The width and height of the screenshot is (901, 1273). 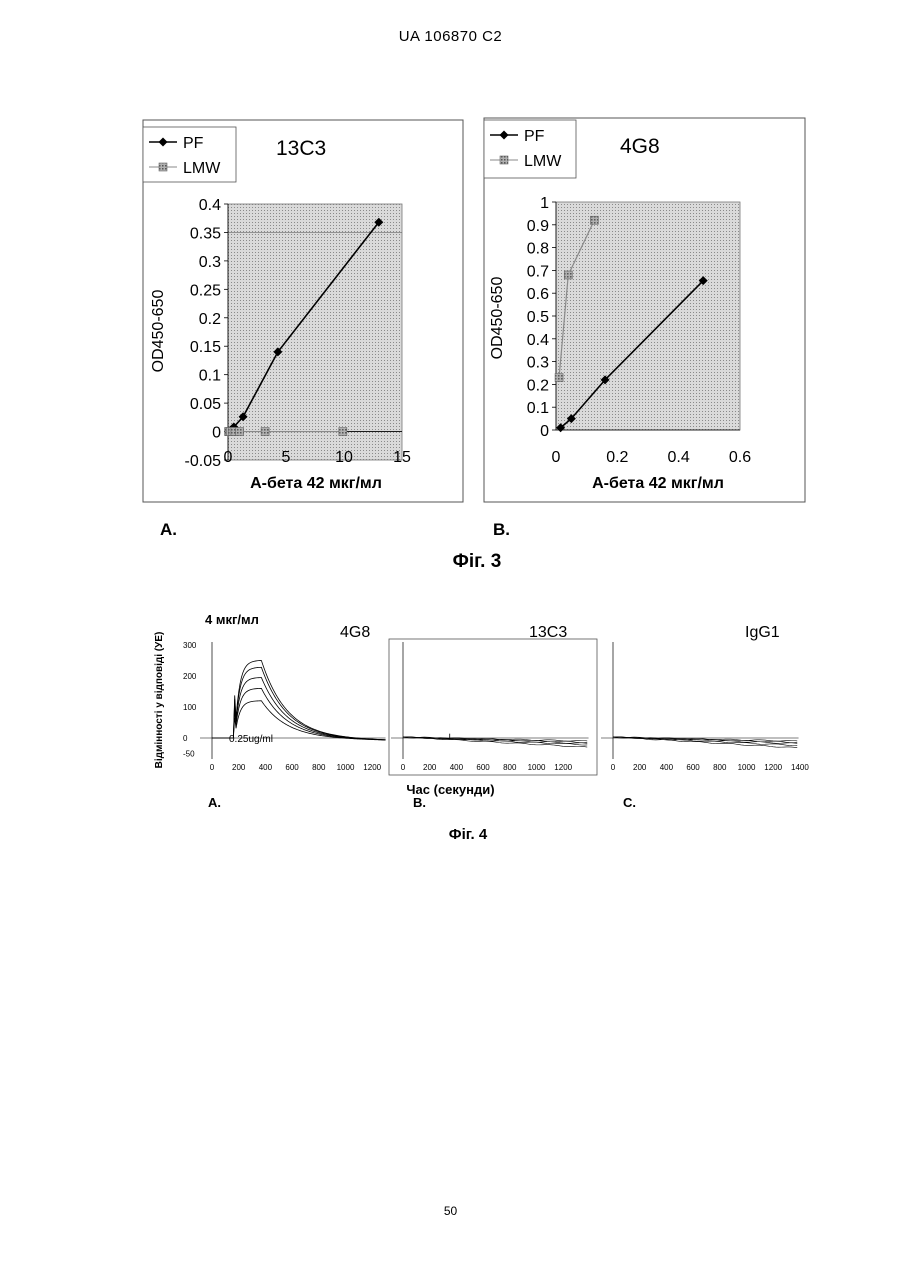 I want to click on y-tick-label: 300, so click(x=190, y=645).